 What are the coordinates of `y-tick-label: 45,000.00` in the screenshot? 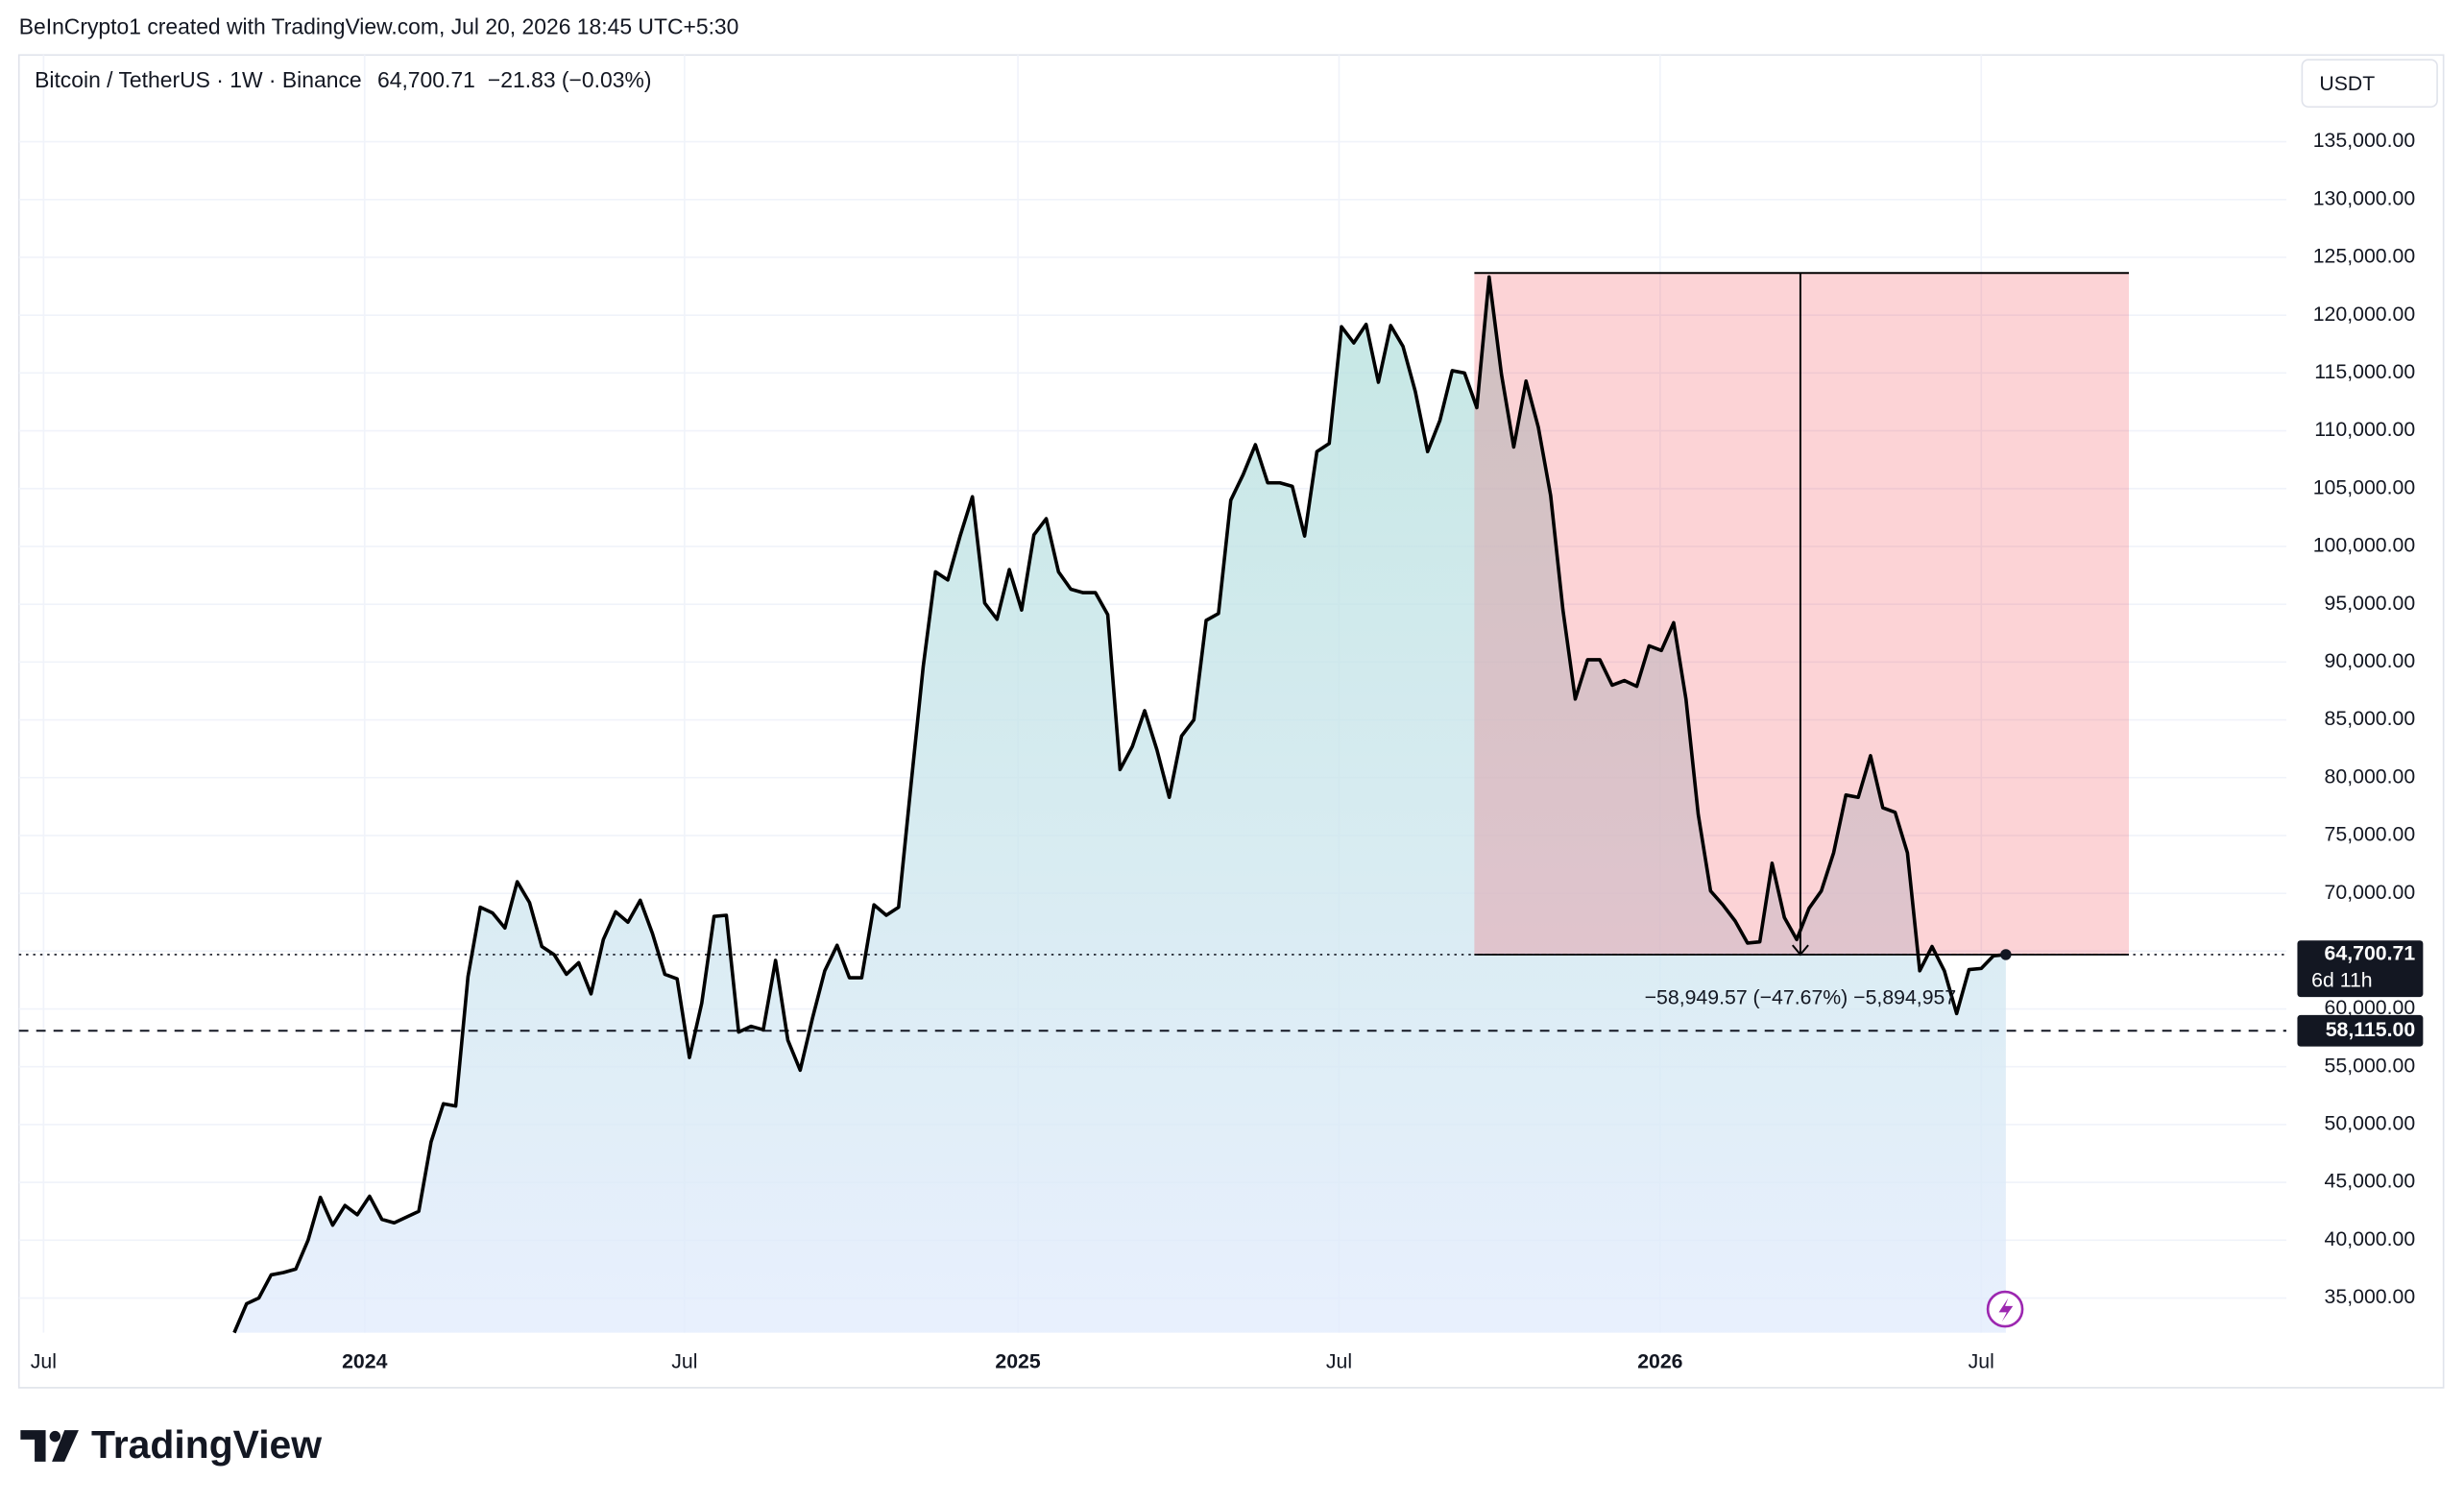 It's located at (2370, 1182).